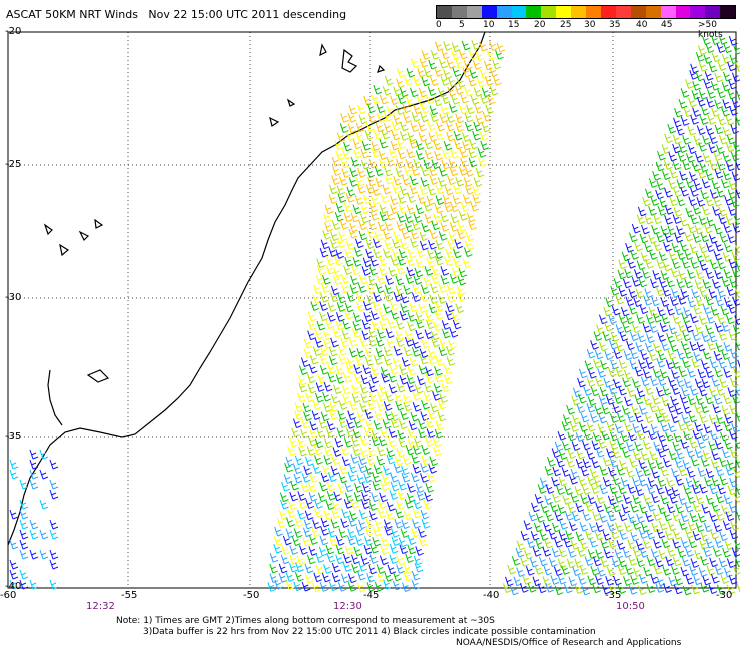 Image resolution: width=740 pixels, height=650 pixels. Describe the element at coordinates (489, 25) in the screenshot. I see `legend-label: 10` at that location.